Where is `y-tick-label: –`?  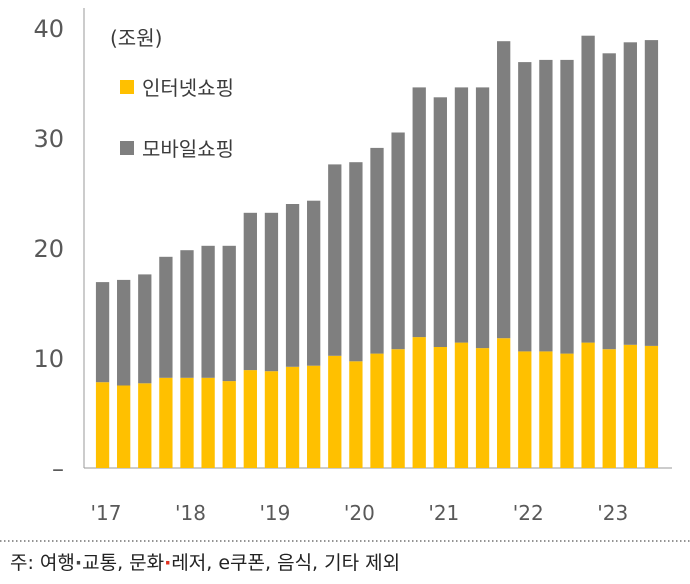 y-tick-label: – is located at coordinates (58, 469).